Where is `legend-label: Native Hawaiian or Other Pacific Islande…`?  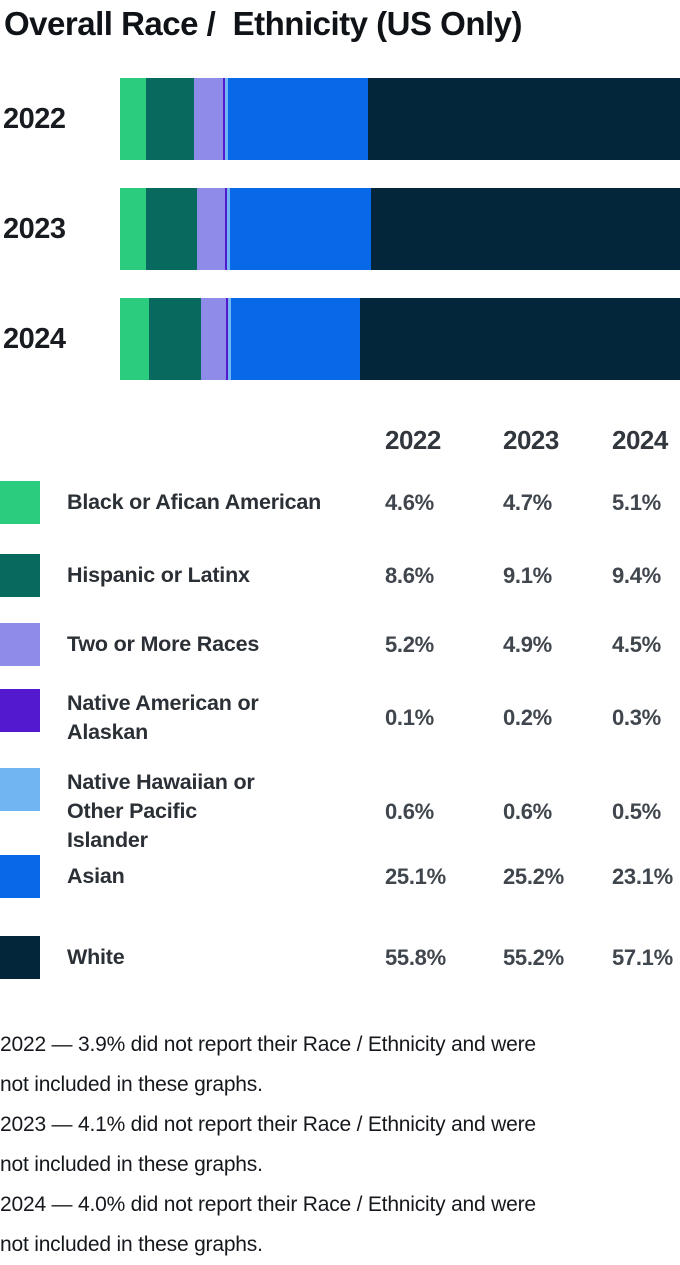 legend-label: Native Hawaiian or Other Pacific Islande… is located at coordinates (161, 811).